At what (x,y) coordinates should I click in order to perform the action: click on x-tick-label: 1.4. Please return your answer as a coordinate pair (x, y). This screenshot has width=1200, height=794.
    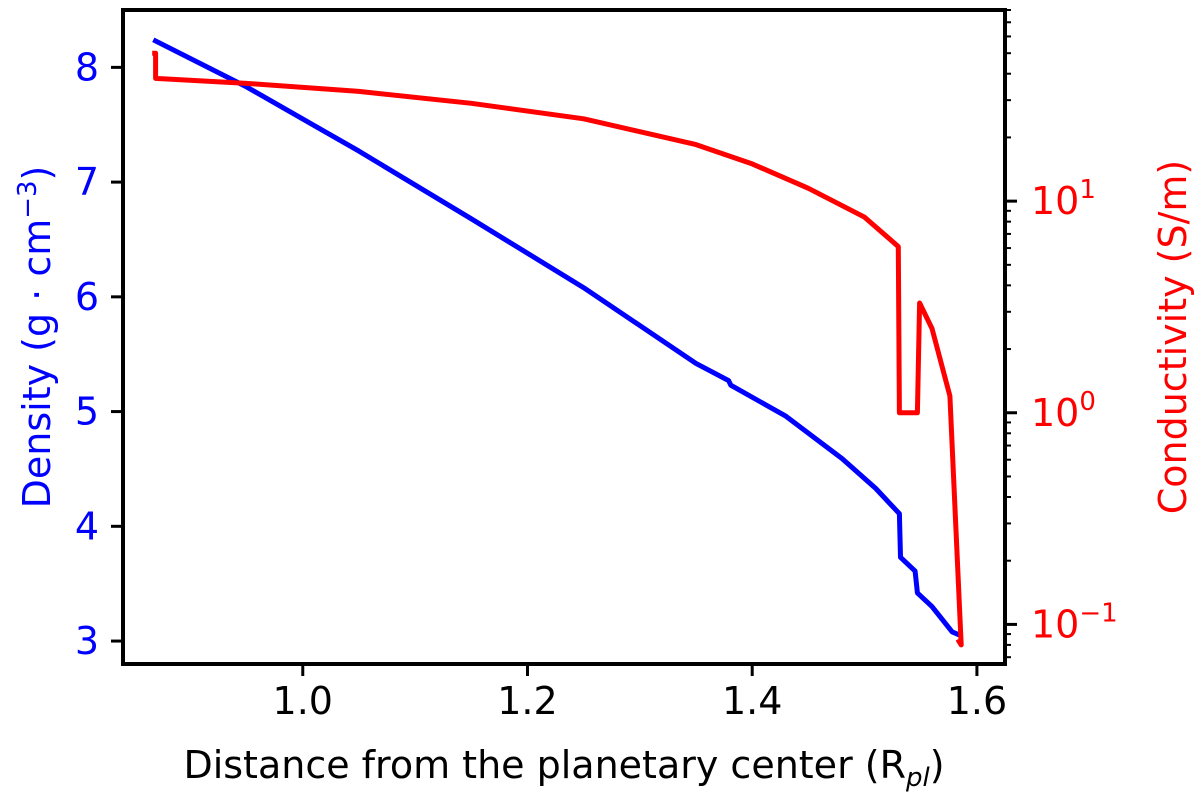
    Looking at the image, I should click on (752, 701).